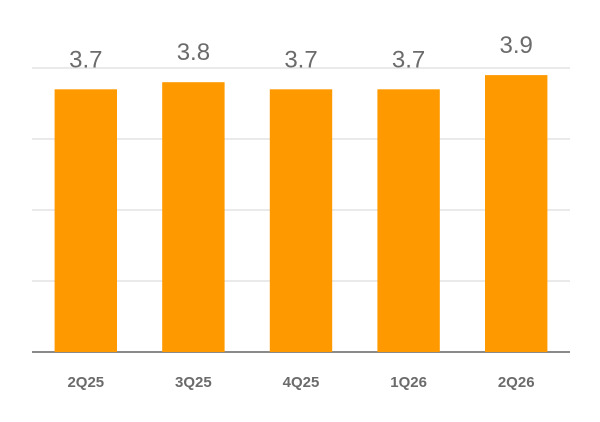 This screenshot has width=600, height=422. What do you see at coordinates (193, 52) in the screenshot?
I see `value-label: 3.8` at bounding box center [193, 52].